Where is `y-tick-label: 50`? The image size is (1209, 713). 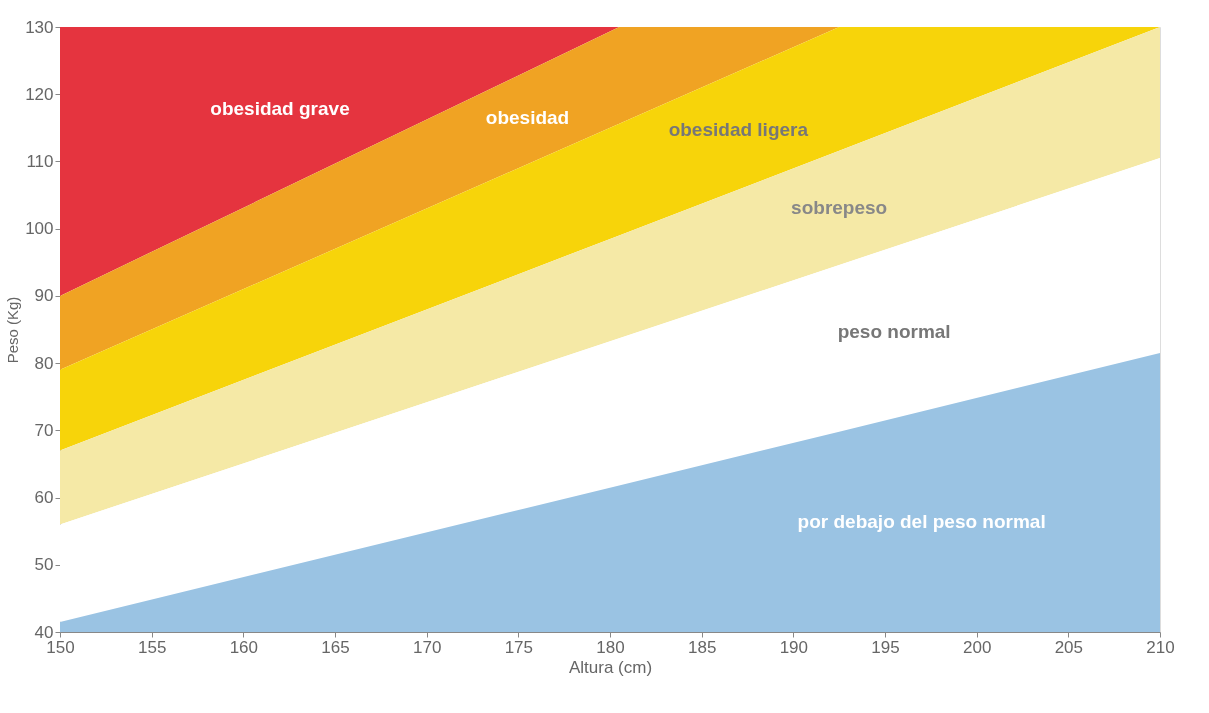
y-tick-label: 50 is located at coordinates (44, 565).